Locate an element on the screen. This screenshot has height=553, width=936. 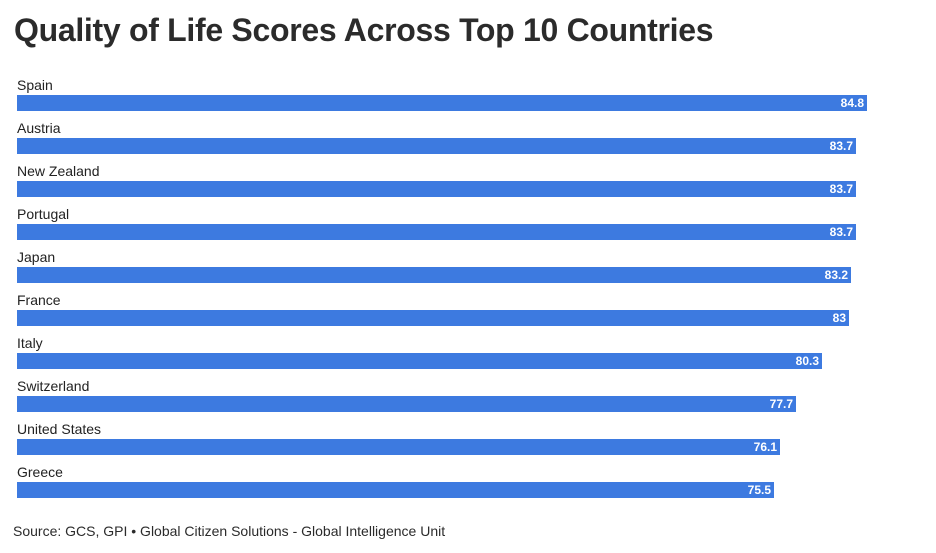
bar-row: Japan 83.2 is located at coordinates (467, 270).